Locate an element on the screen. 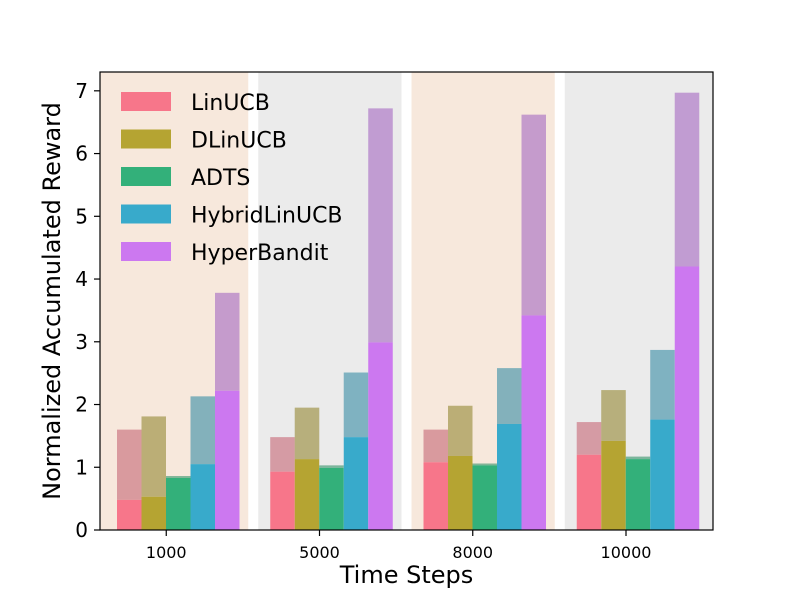 This screenshot has height=595, width=793. legend: LinUCB DLinUCB ADTS HybridLinUCB HyperBandit is located at coordinates (232, 178).